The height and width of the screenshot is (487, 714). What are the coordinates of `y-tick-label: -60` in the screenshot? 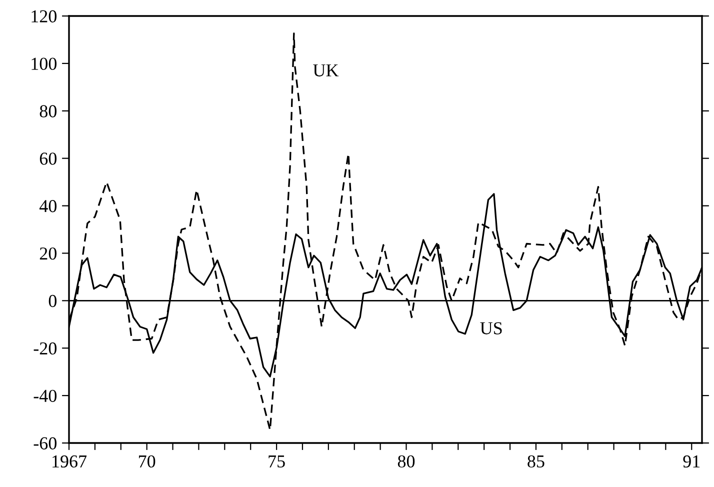 It's located at (45, 443).